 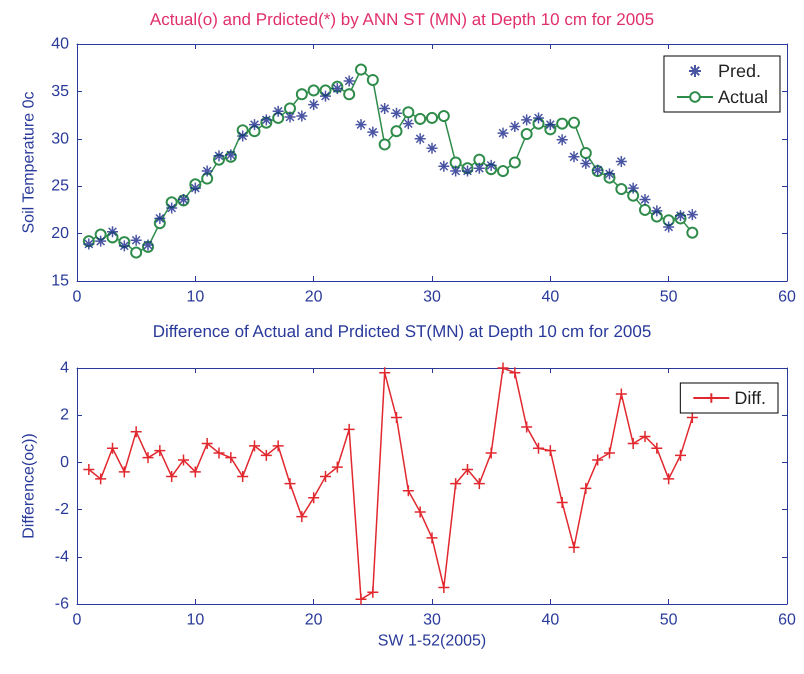 What do you see at coordinates (65, 415) in the screenshot?
I see `y-tick-label: 2` at bounding box center [65, 415].